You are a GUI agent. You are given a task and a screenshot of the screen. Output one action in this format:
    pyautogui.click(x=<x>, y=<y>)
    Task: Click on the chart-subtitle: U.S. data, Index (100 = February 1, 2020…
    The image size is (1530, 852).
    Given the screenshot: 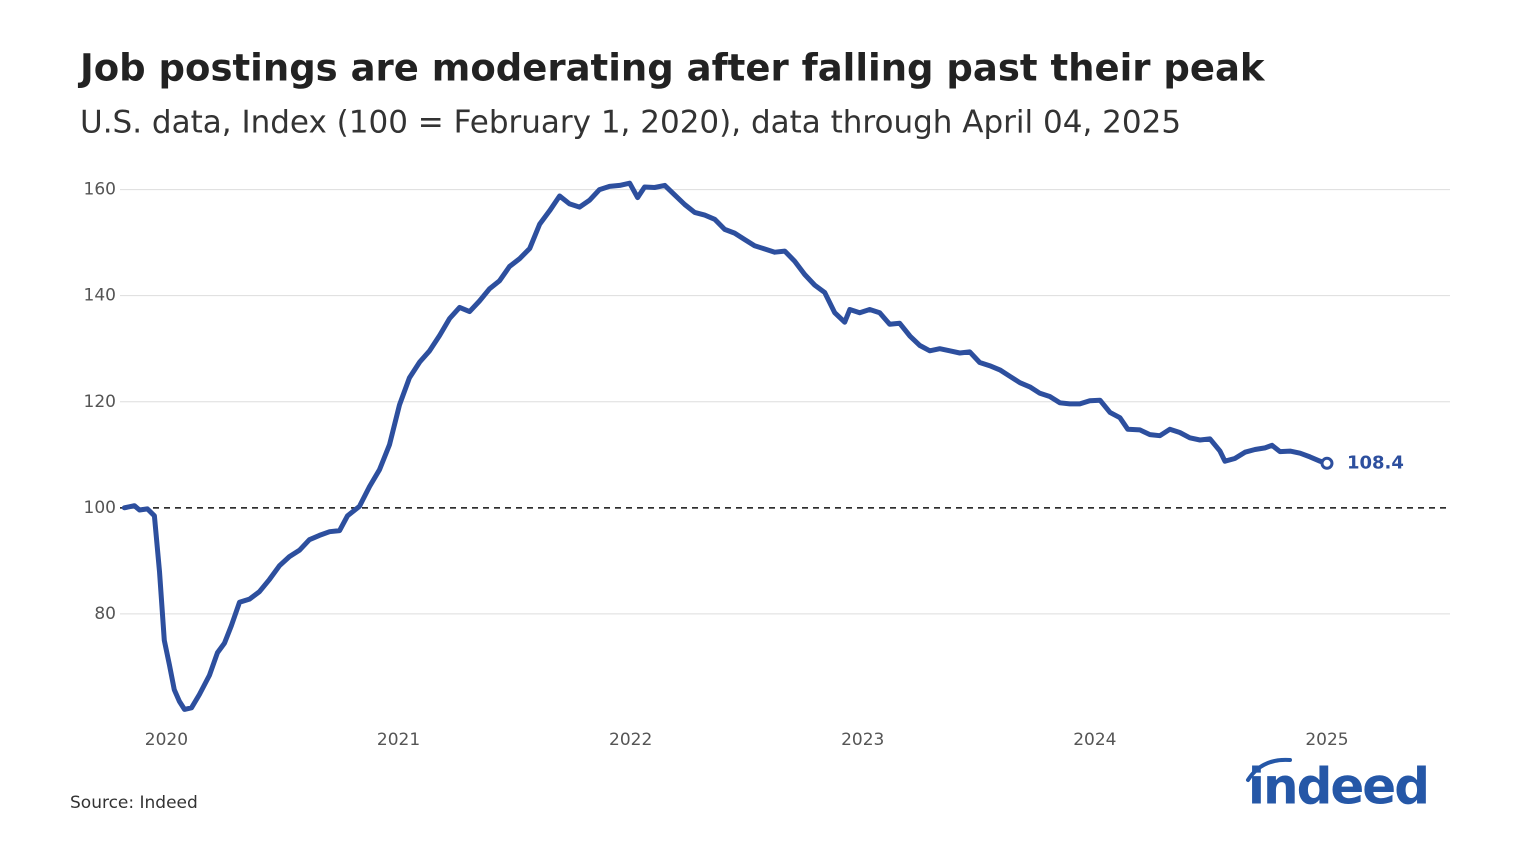 What is the action you would take?
    pyautogui.click(x=630, y=123)
    